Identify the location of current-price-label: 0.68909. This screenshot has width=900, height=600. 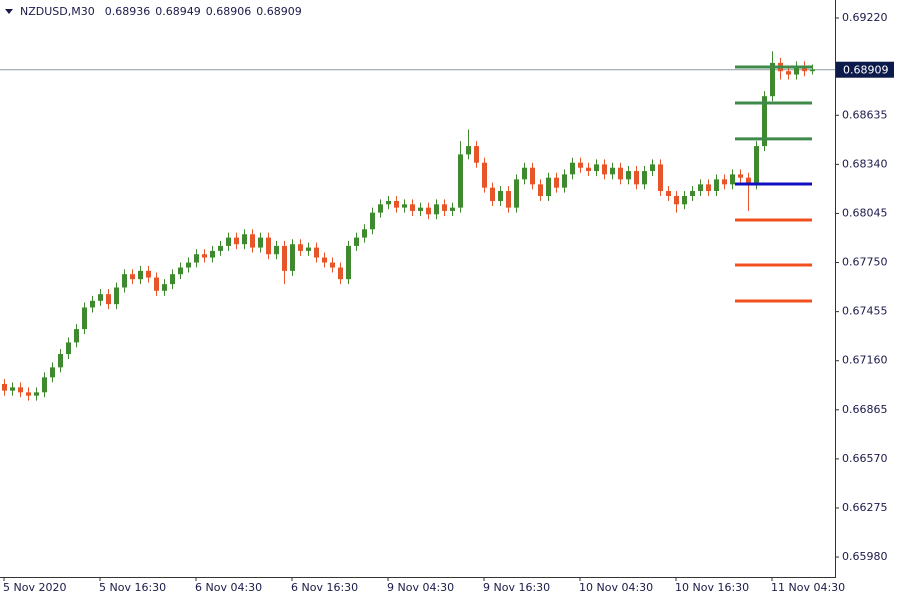
(866, 70).